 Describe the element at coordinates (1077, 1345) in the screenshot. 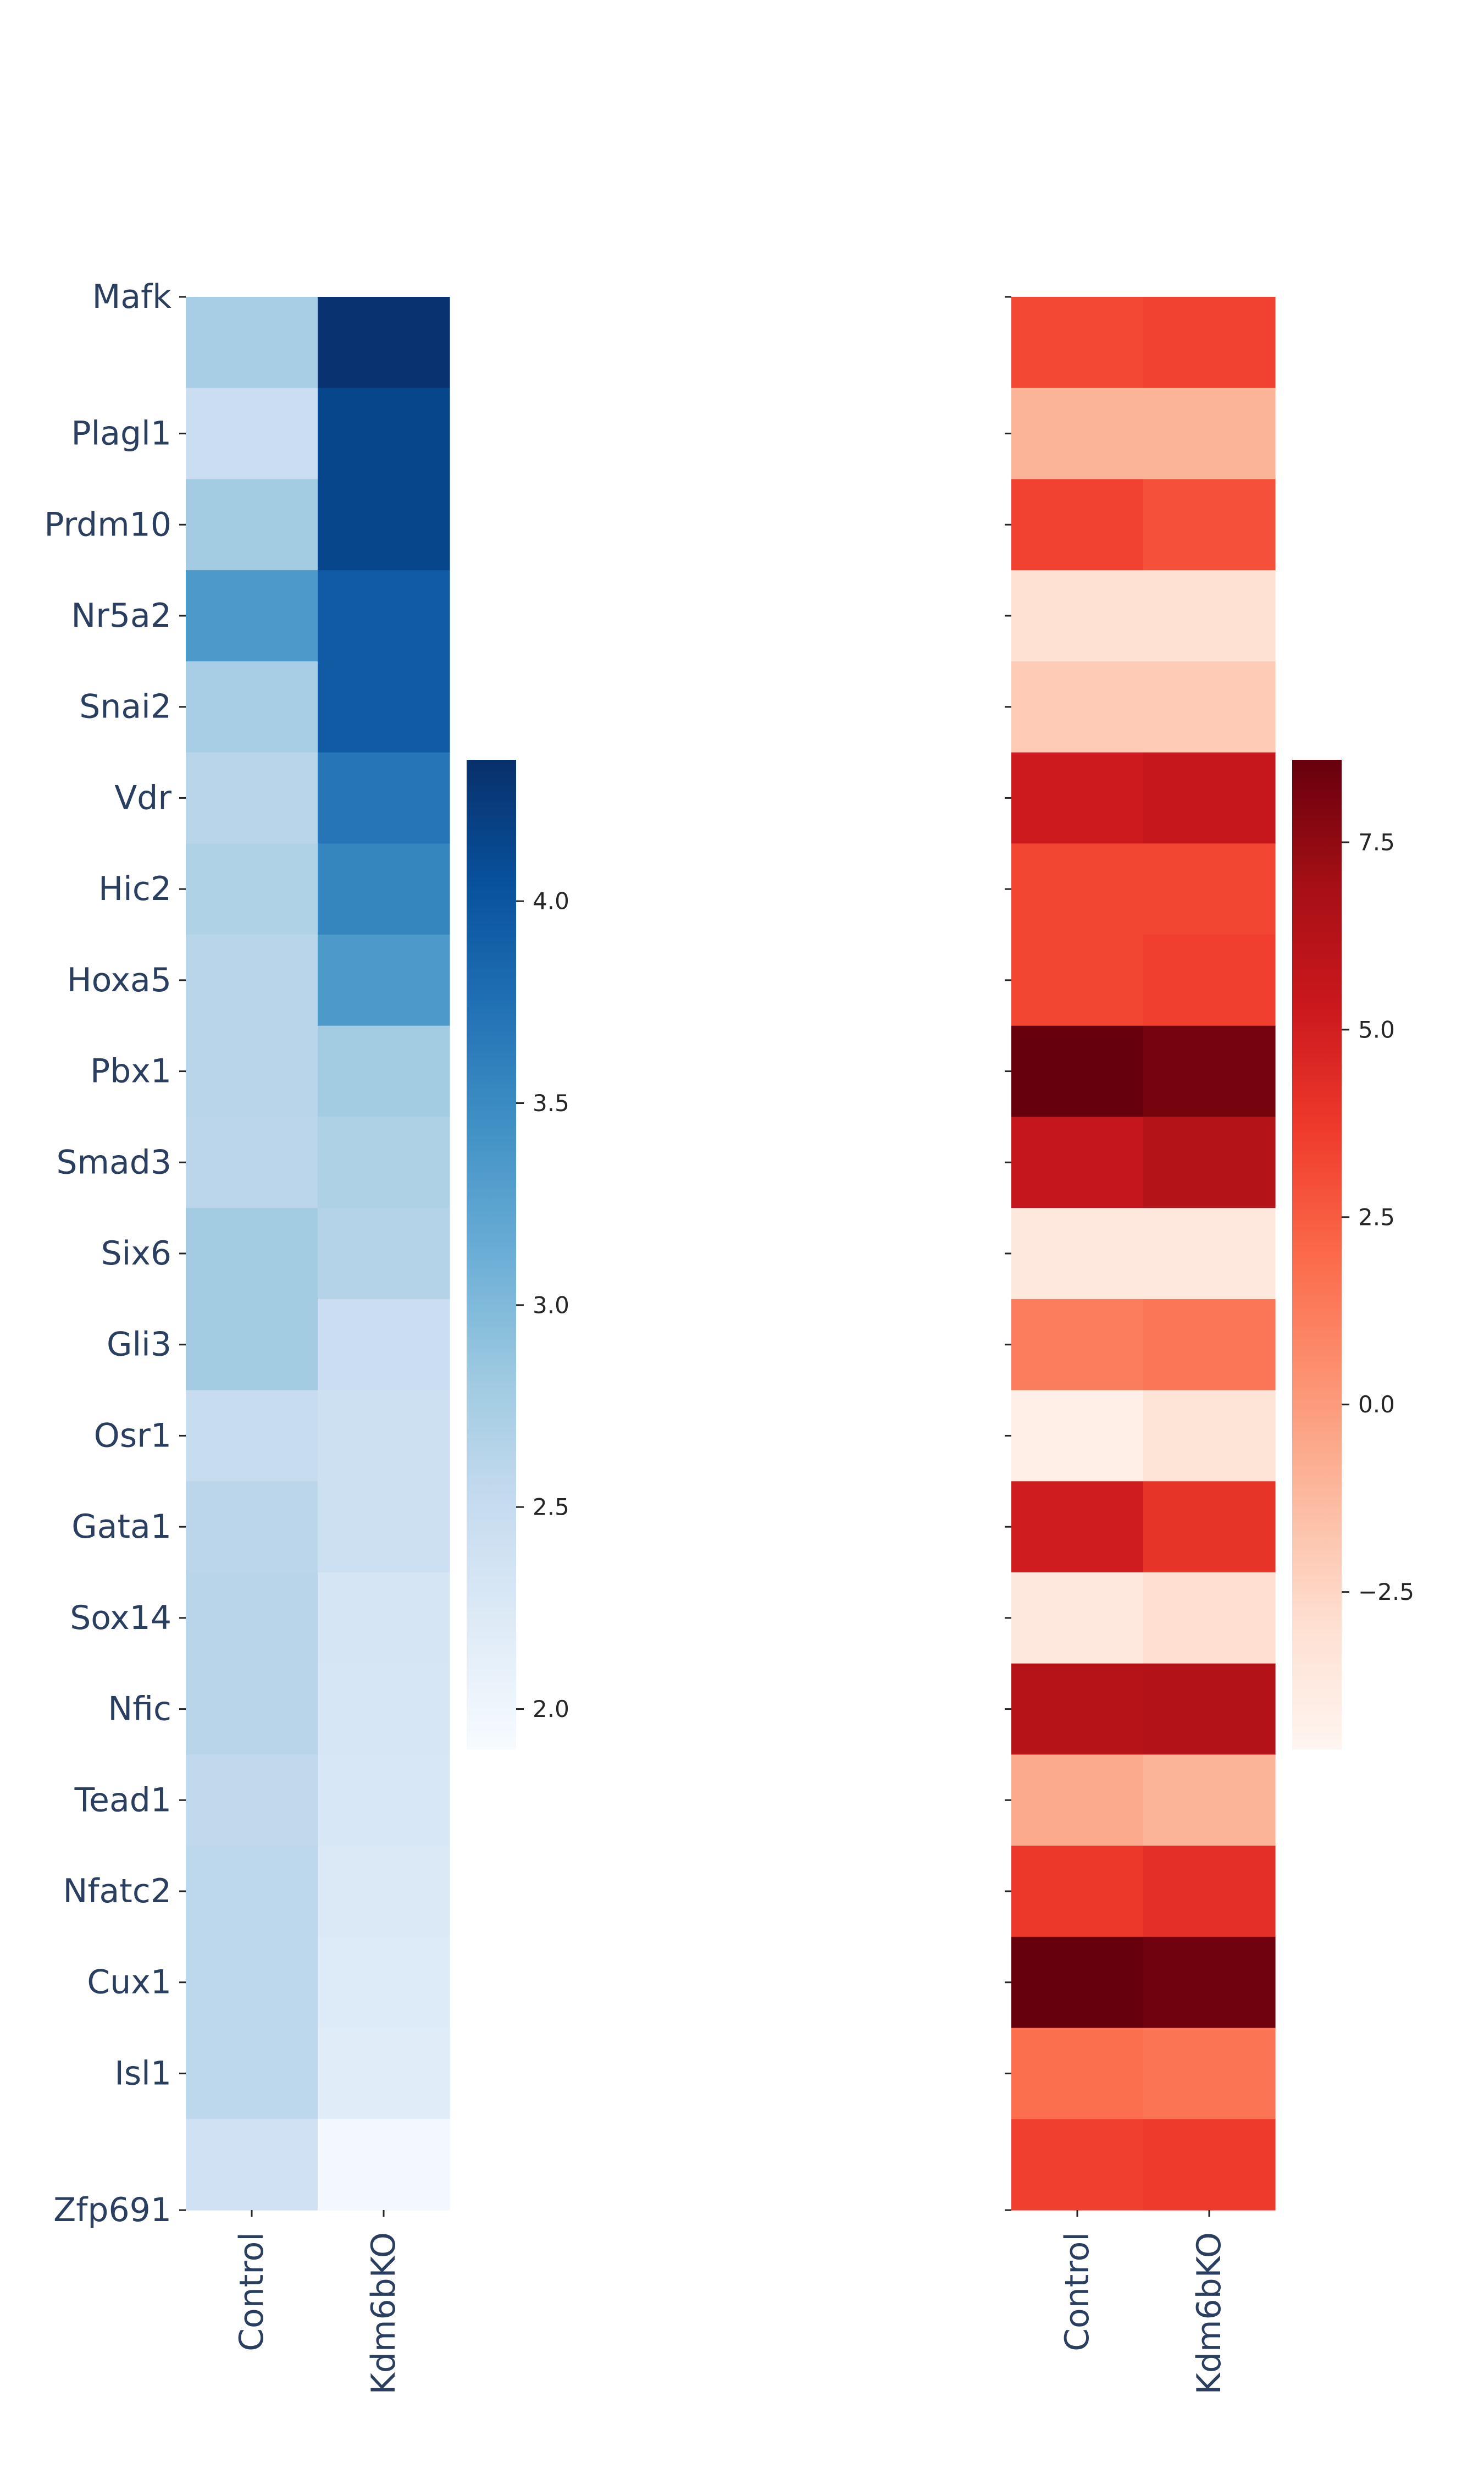

I see `reds-cell-r11-c0` at that location.